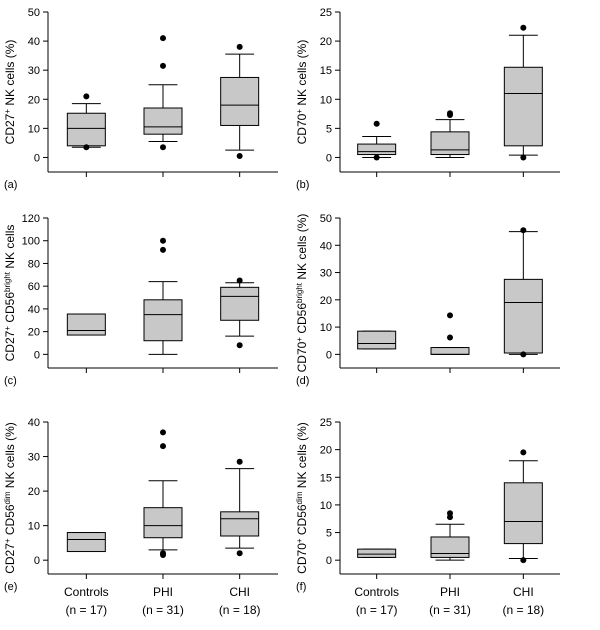 The image size is (600, 630). What do you see at coordinates (329, 534) in the screenshot?
I see `y-tick-label: 5` at bounding box center [329, 534].